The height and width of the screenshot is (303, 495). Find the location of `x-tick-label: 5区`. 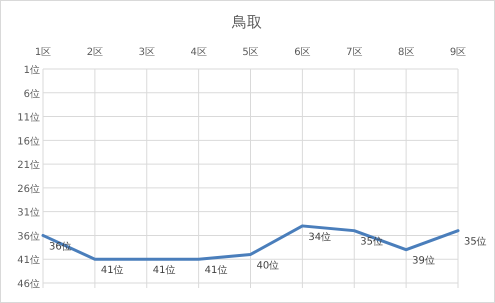

x-tick-label: 5区 is located at coordinates (250, 52).